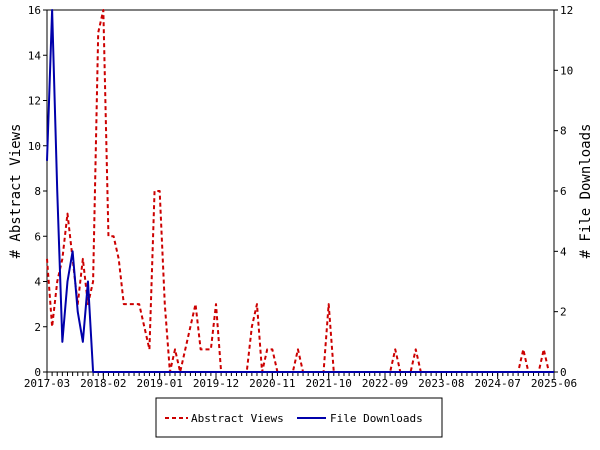  I want to click on x-tick-label: 2020-11, so click(272, 383).